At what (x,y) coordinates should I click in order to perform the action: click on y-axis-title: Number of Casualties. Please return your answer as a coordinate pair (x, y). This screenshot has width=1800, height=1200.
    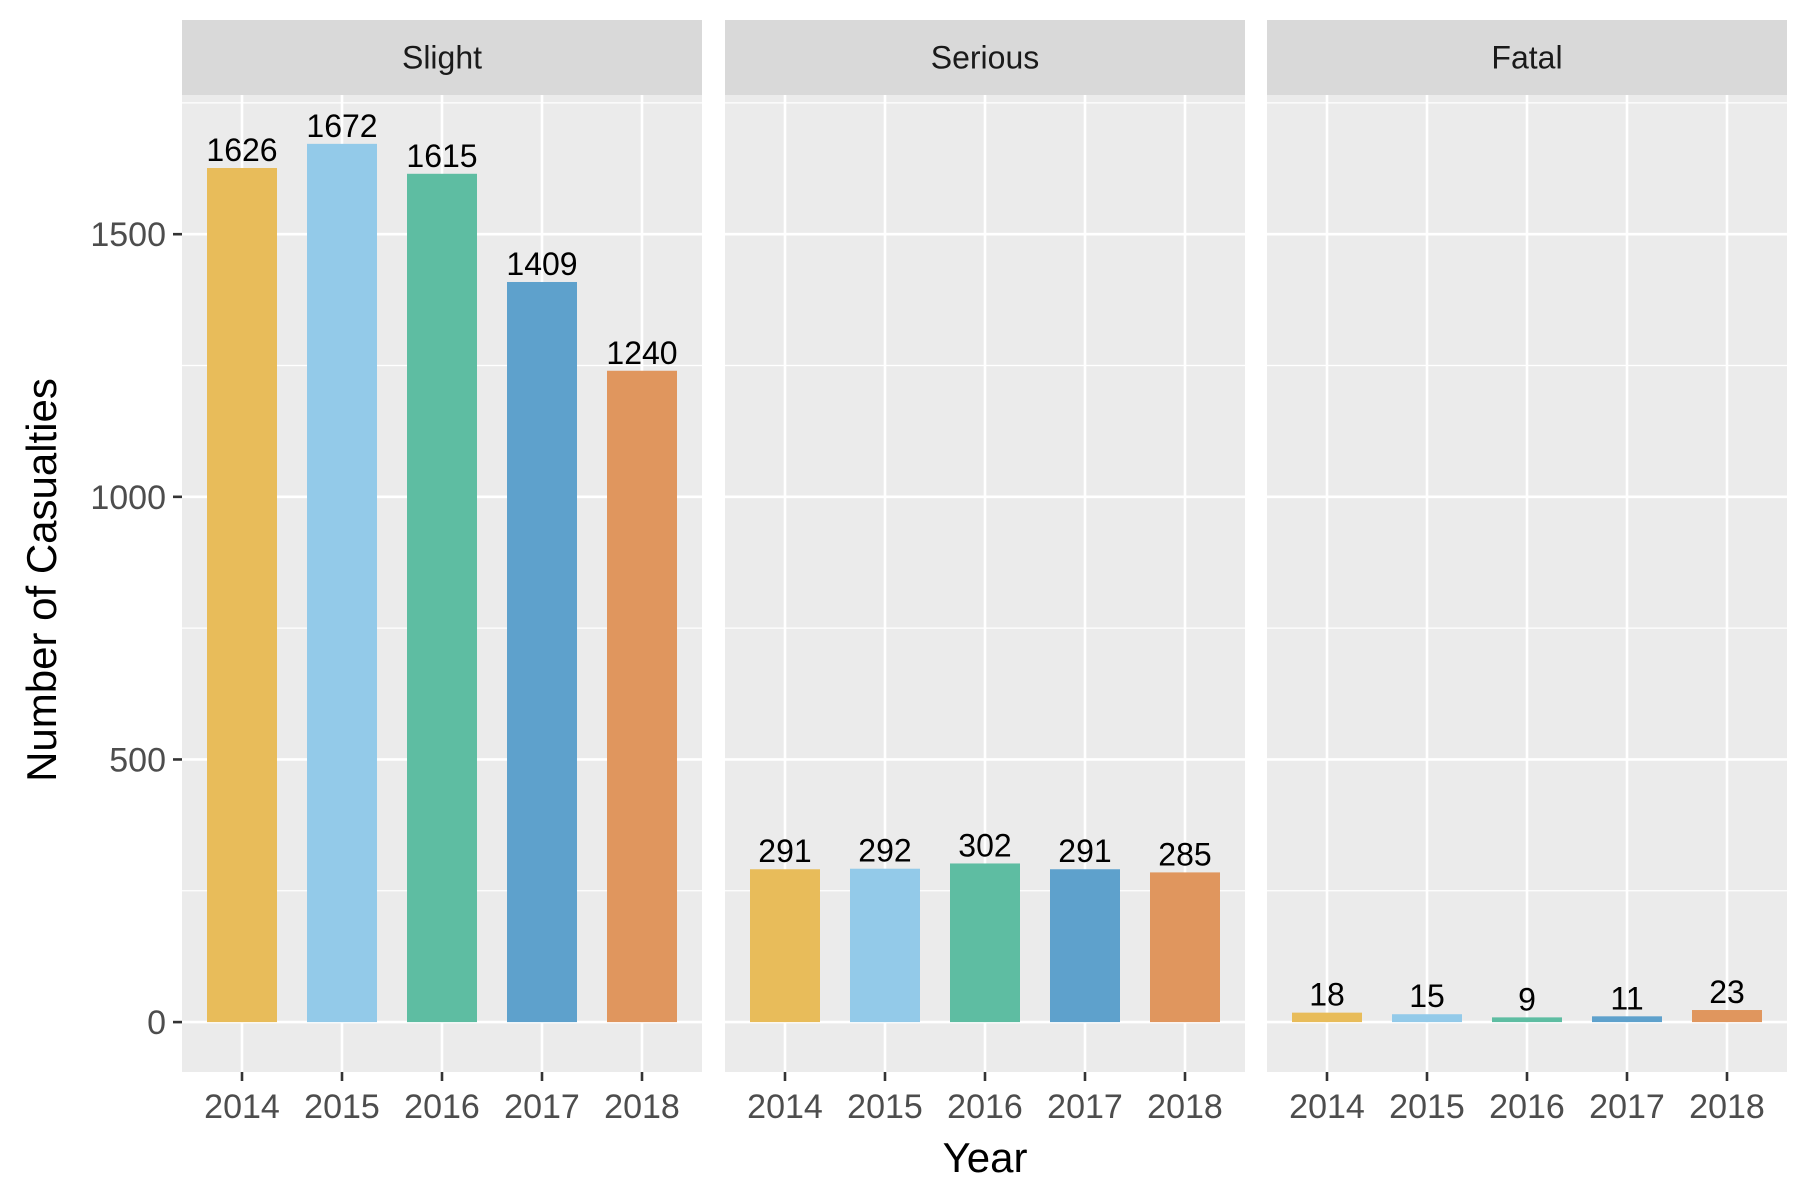
    Looking at the image, I should click on (41, 580).